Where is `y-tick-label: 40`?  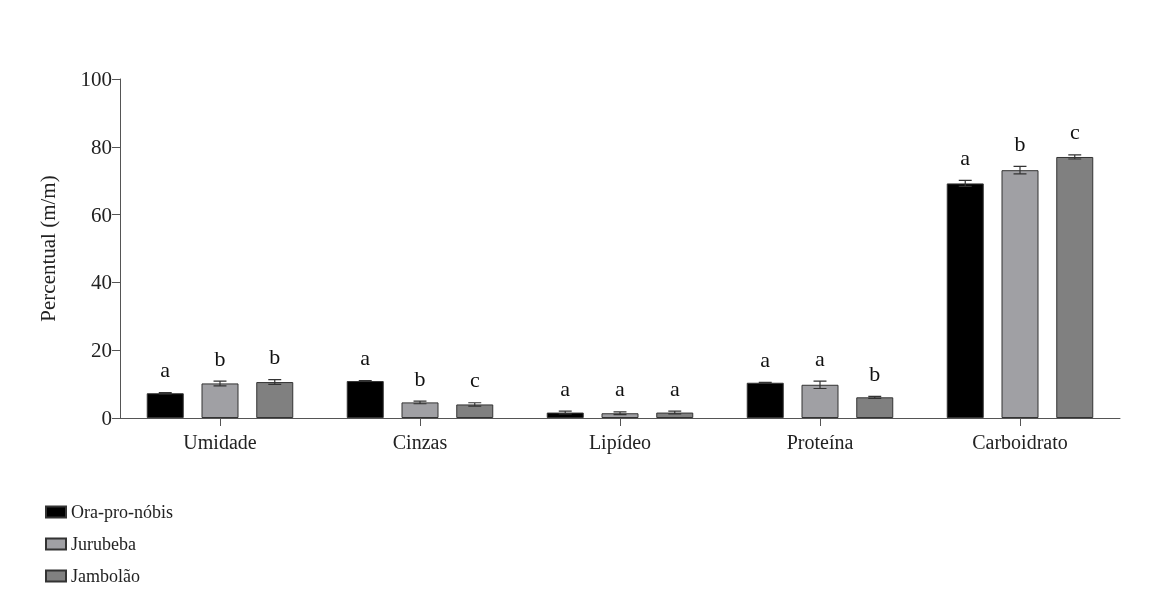
y-tick-label: 40 is located at coordinates (101, 282).